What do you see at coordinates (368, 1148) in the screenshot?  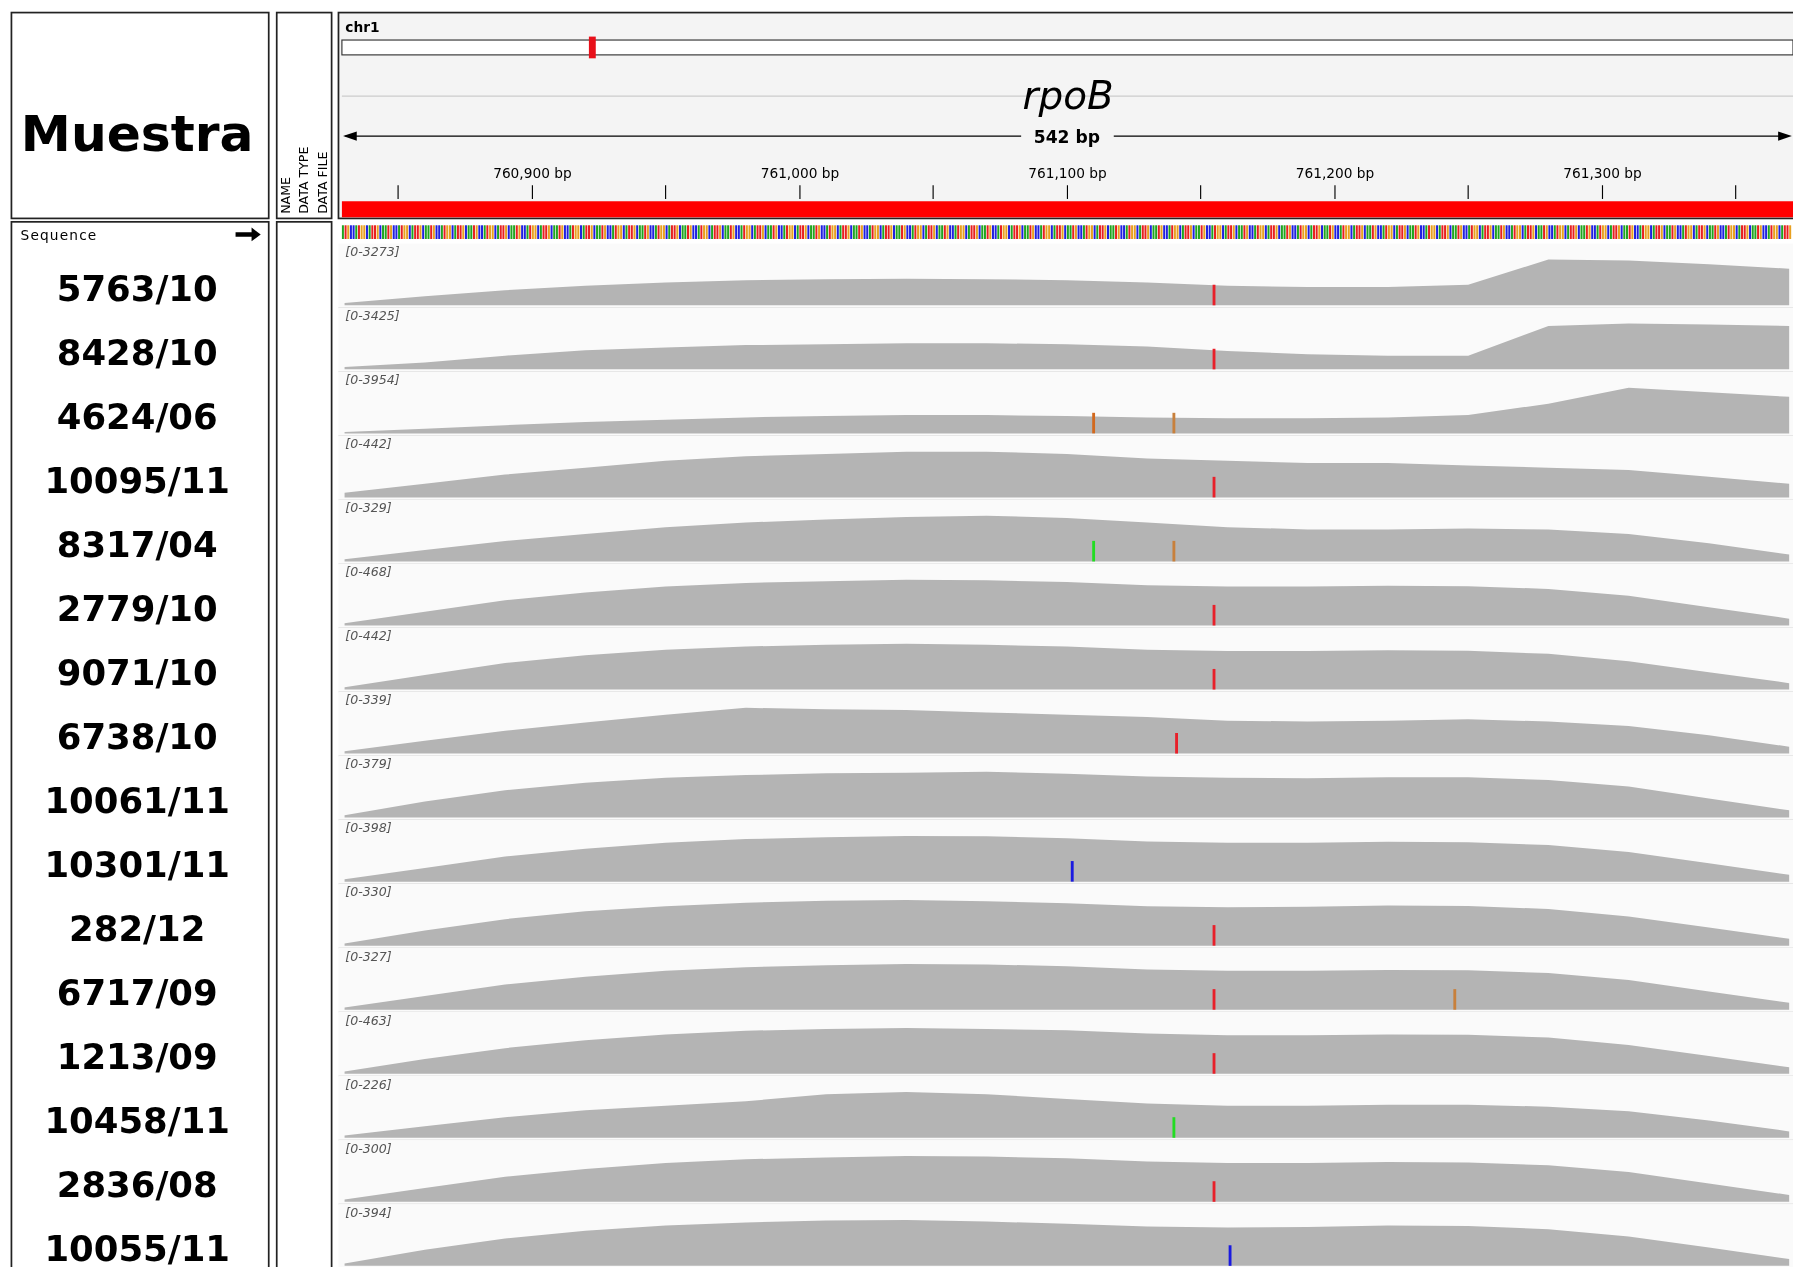 I see `text: [0-300]` at bounding box center [368, 1148].